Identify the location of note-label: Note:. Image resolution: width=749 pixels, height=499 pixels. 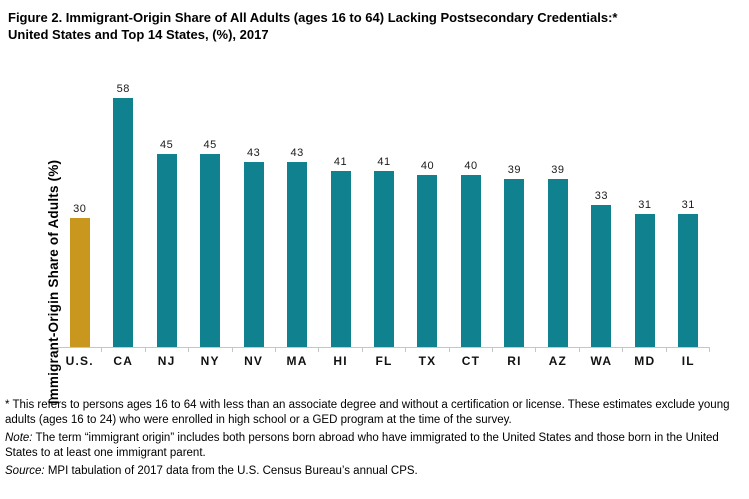
(19, 438).